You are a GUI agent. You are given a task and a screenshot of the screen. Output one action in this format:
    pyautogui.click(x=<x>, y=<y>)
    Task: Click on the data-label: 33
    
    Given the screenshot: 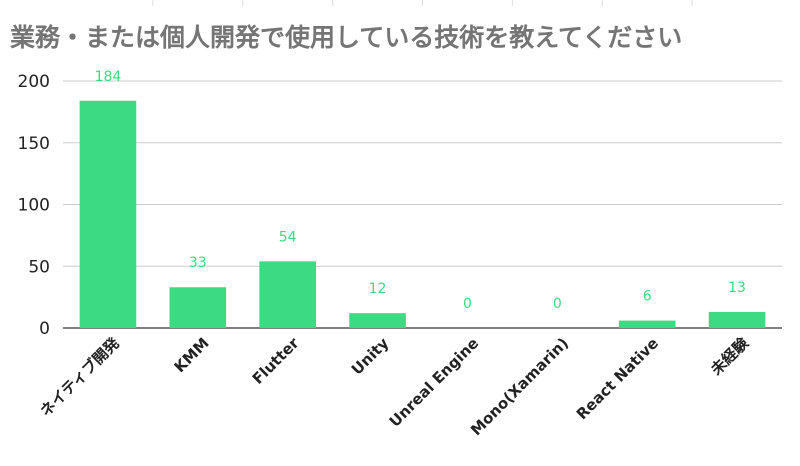 What is the action you would take?
    pyautogui.click(x=198, y=263)
    